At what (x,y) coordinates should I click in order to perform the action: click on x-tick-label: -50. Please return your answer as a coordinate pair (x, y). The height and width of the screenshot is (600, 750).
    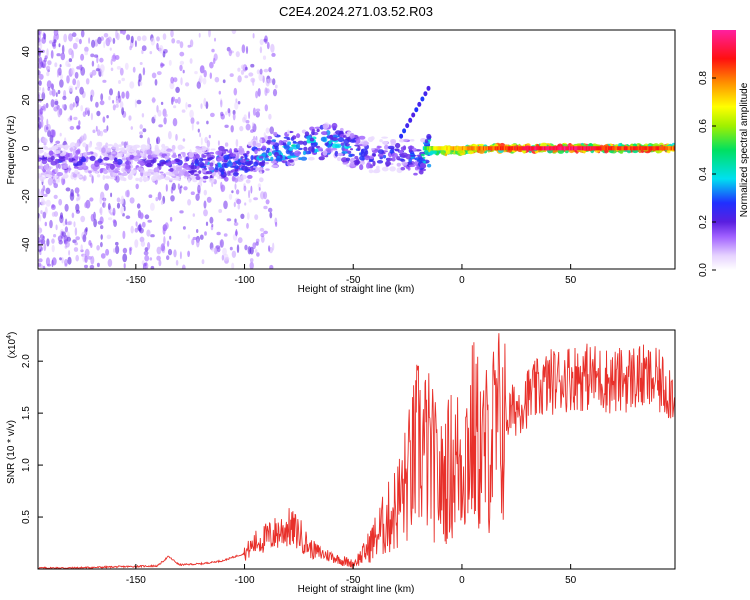
    Looking at the image, I should click on (353, 280).